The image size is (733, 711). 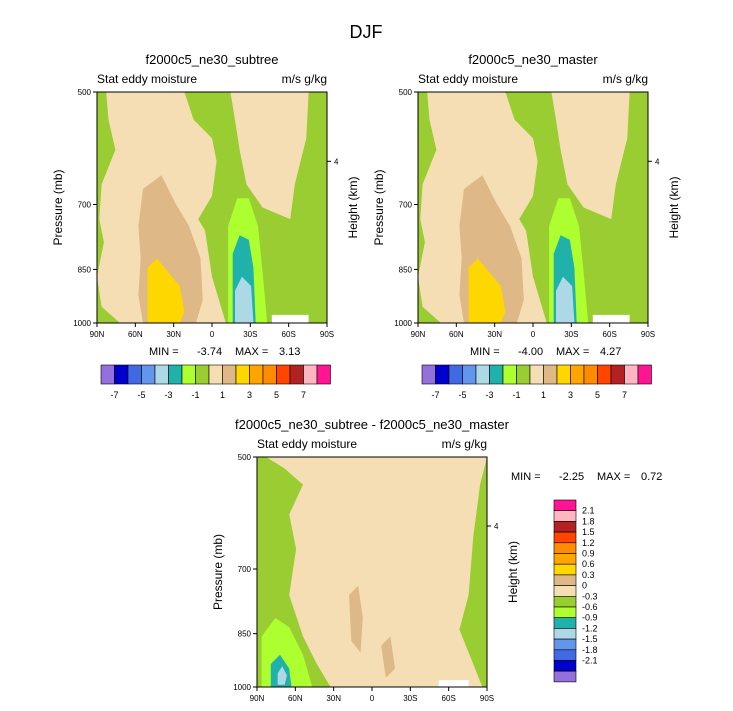 What do you see at coordinates (533, 59) in the screenshot?
I see `panel-title: f2000c5_ne30_master` at bounding box center [533, 59].